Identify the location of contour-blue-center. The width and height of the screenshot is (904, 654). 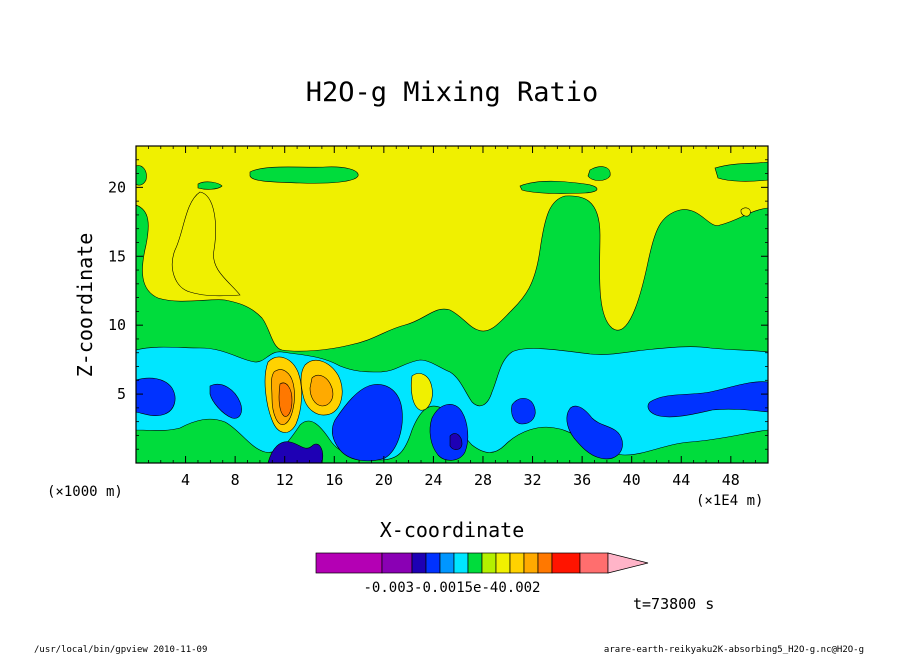
(367, 423).